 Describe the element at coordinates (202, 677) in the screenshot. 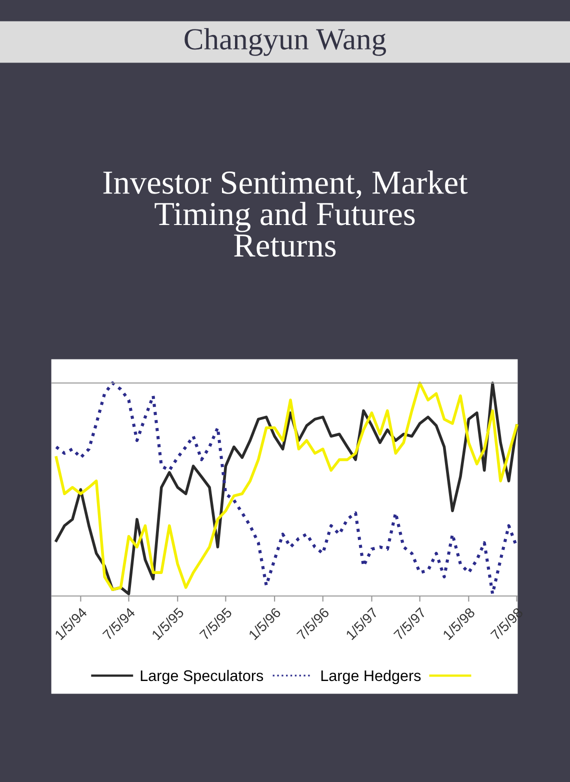

I see `legend-label: Large Speculators` at that location.